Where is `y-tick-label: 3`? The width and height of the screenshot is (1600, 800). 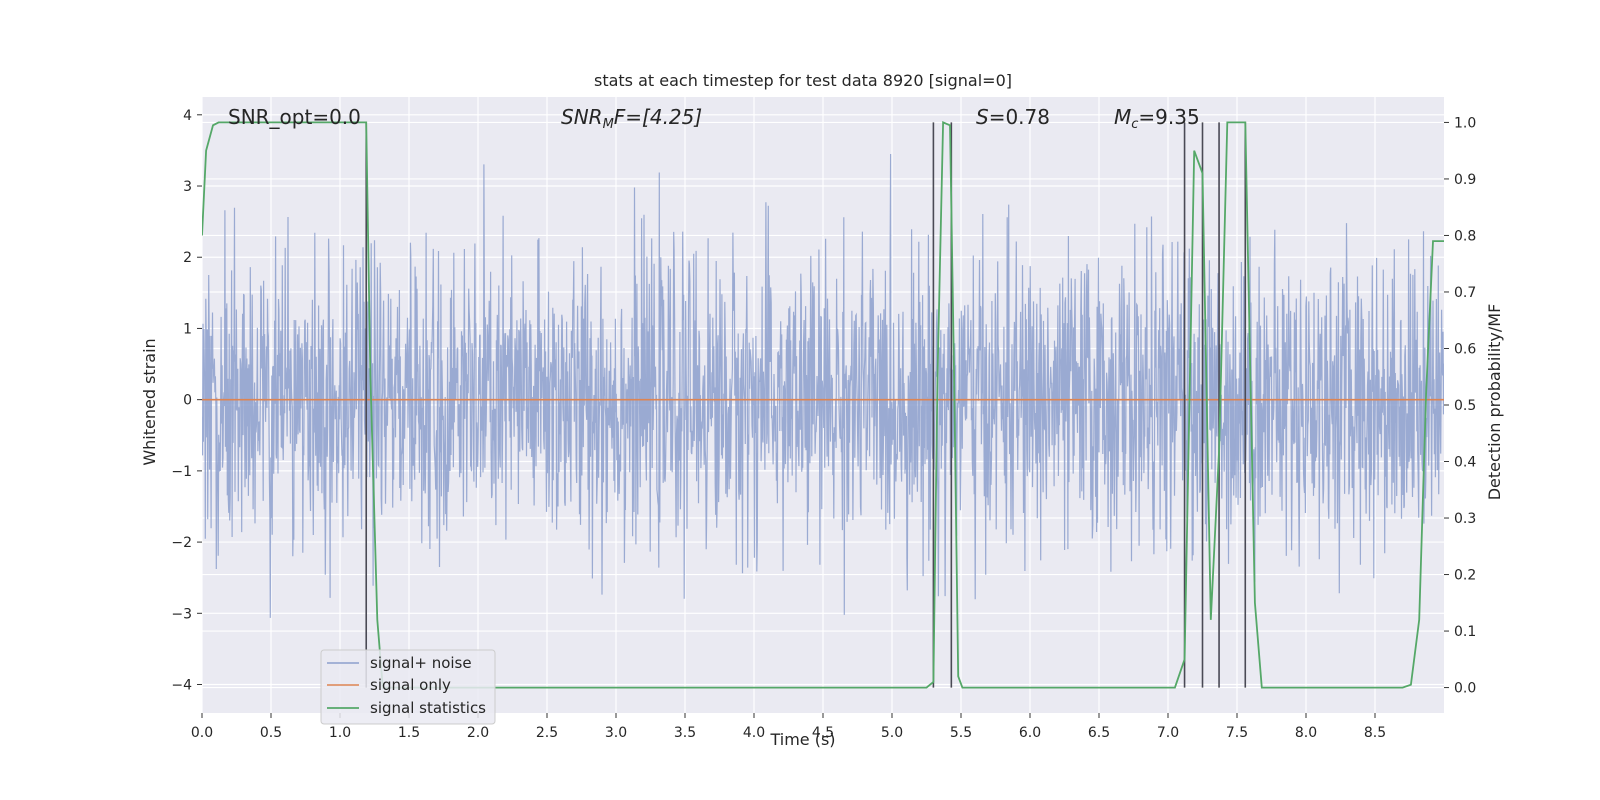
y-tick-label: 3 is located at coordinates (187, 187).